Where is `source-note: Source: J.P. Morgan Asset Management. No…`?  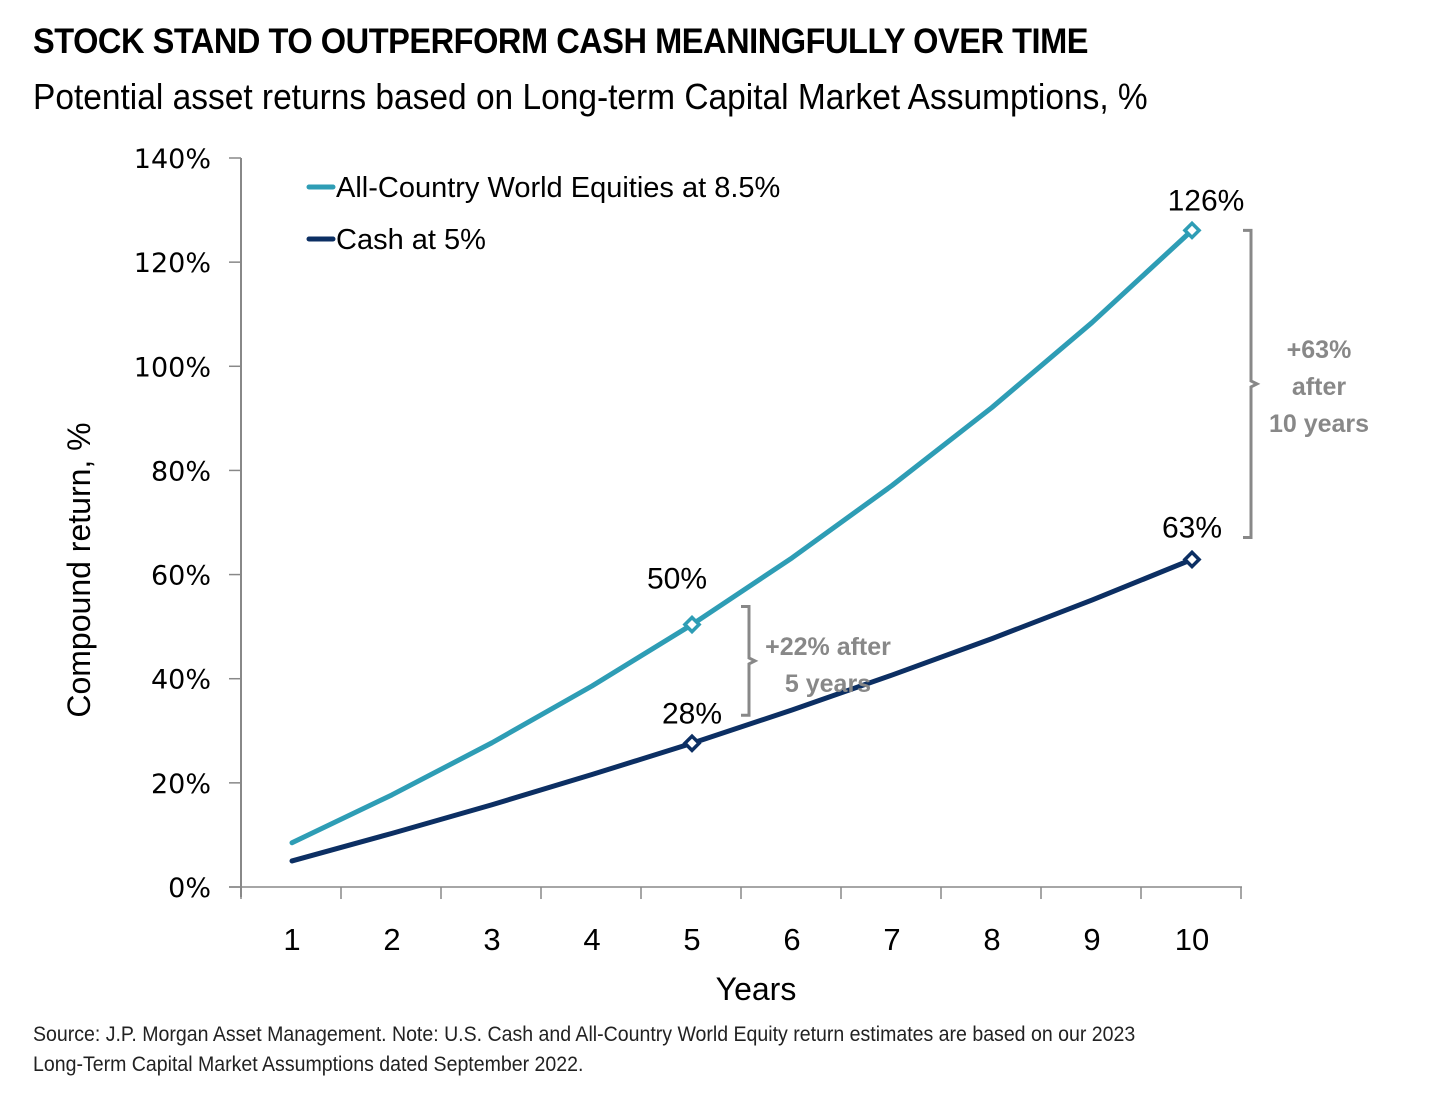
source-note: Source: J.P. Morgan Asset Management. No… is located at coordinates (584, 1050).